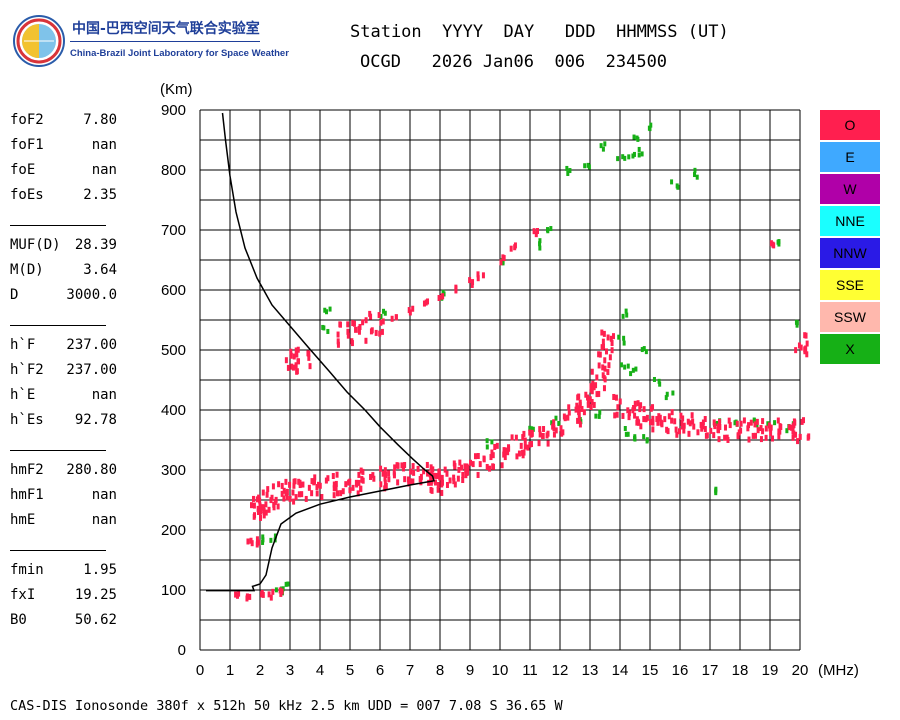 Image resolution: width=900 pixels, height=720 pixels. What do you see at coordinates (850, 189) in the screenshot?
I see `legend-item: W` at bounding box center [850, 189].